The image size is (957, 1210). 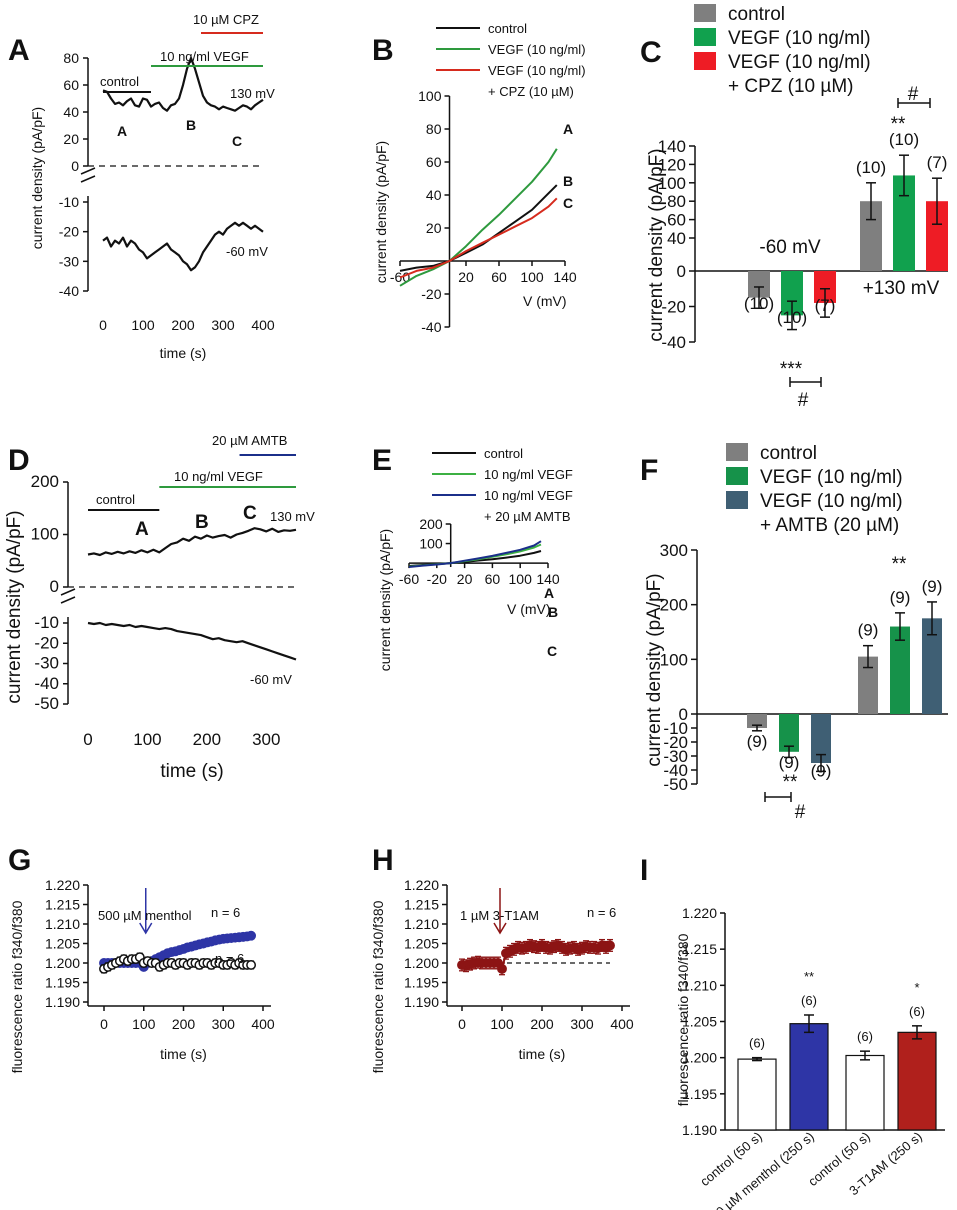 I want to click on group-label: +130 mV, so click(x=901, y=288).